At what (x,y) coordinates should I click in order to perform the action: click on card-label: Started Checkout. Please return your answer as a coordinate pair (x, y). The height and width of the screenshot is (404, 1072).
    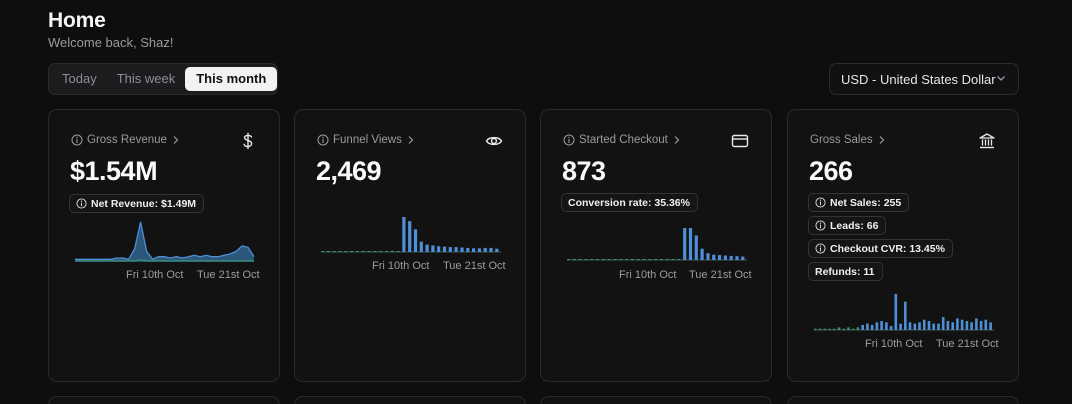
    Looking at the image, I should click on (623, 140).